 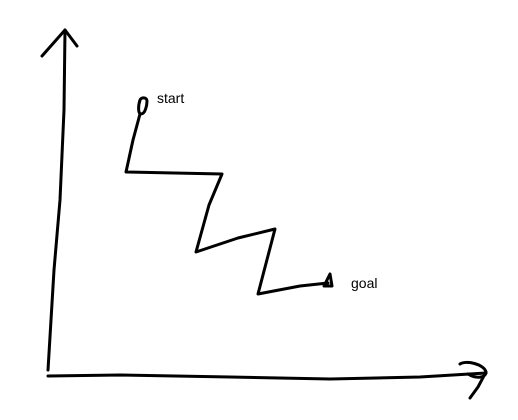 What do you see at coordinates (170, 98) in the screenshot?
I see `start-label: start` at bounding box center [170, 98].